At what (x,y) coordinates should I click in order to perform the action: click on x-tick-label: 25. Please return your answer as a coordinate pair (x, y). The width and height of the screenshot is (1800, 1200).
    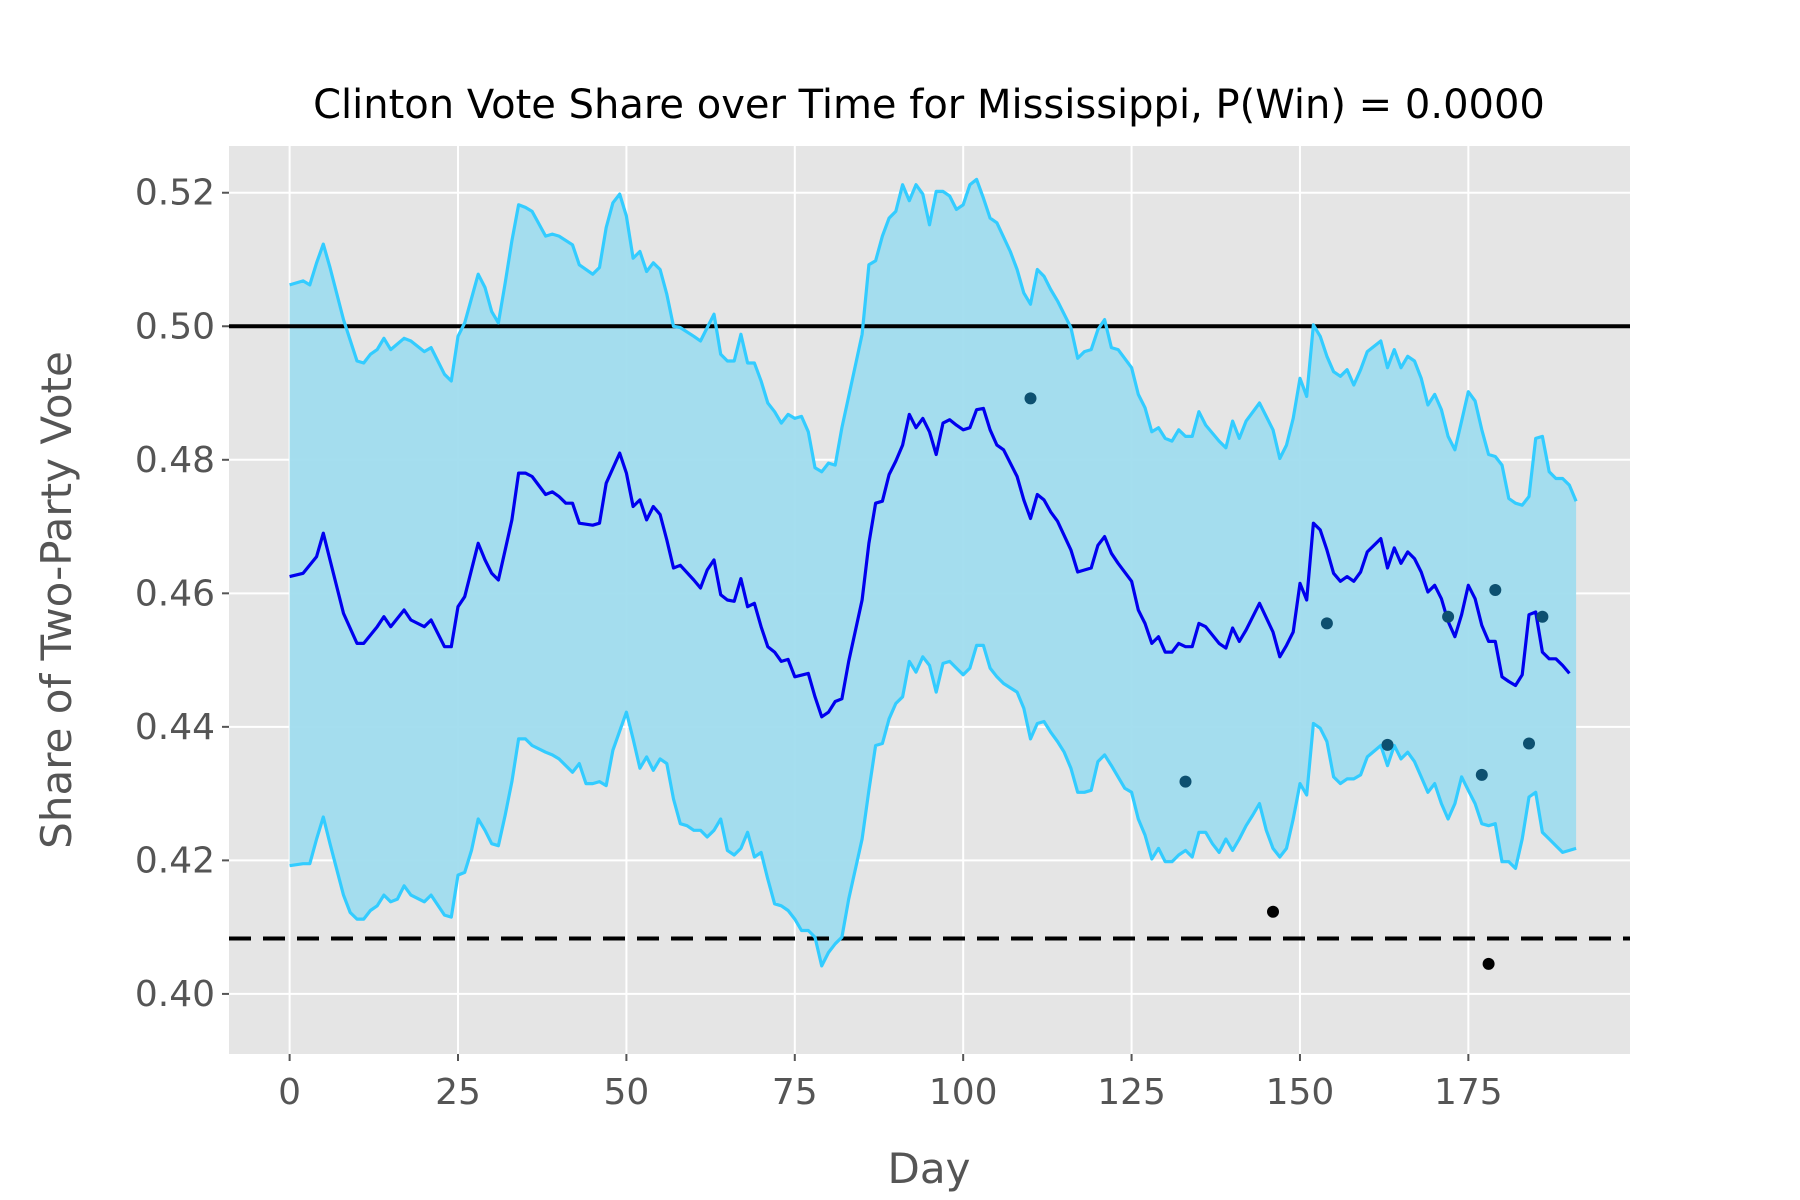
    Looking at the image, I should click on (458, 1092).